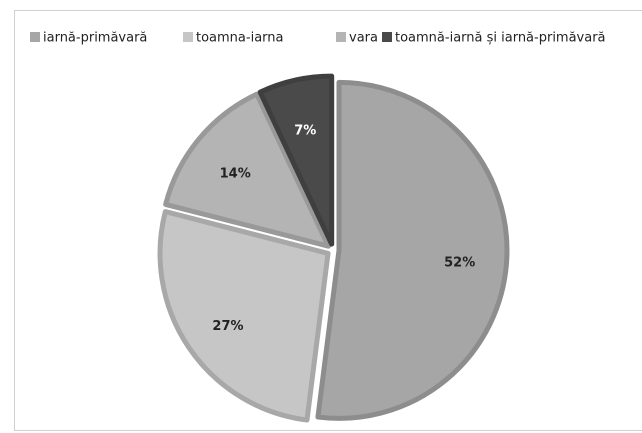 This screenshot has width=642, height=433. Describe the element at coordinates (305, 131) in the screenshot. I see `data-label: 7%` at that location.